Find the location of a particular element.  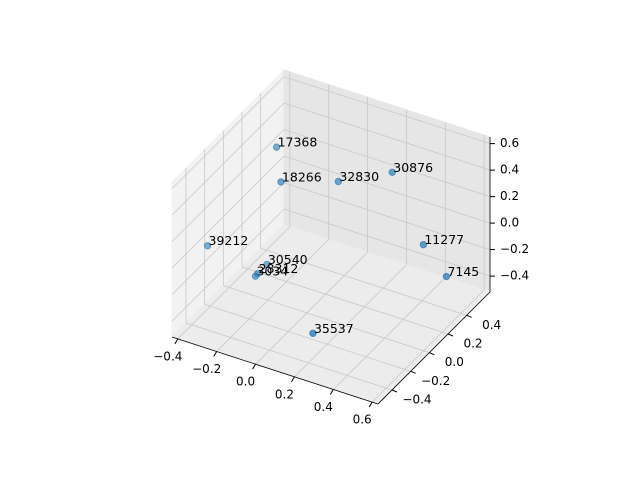

point-label: 3034 is located at coordinates (272, 271).